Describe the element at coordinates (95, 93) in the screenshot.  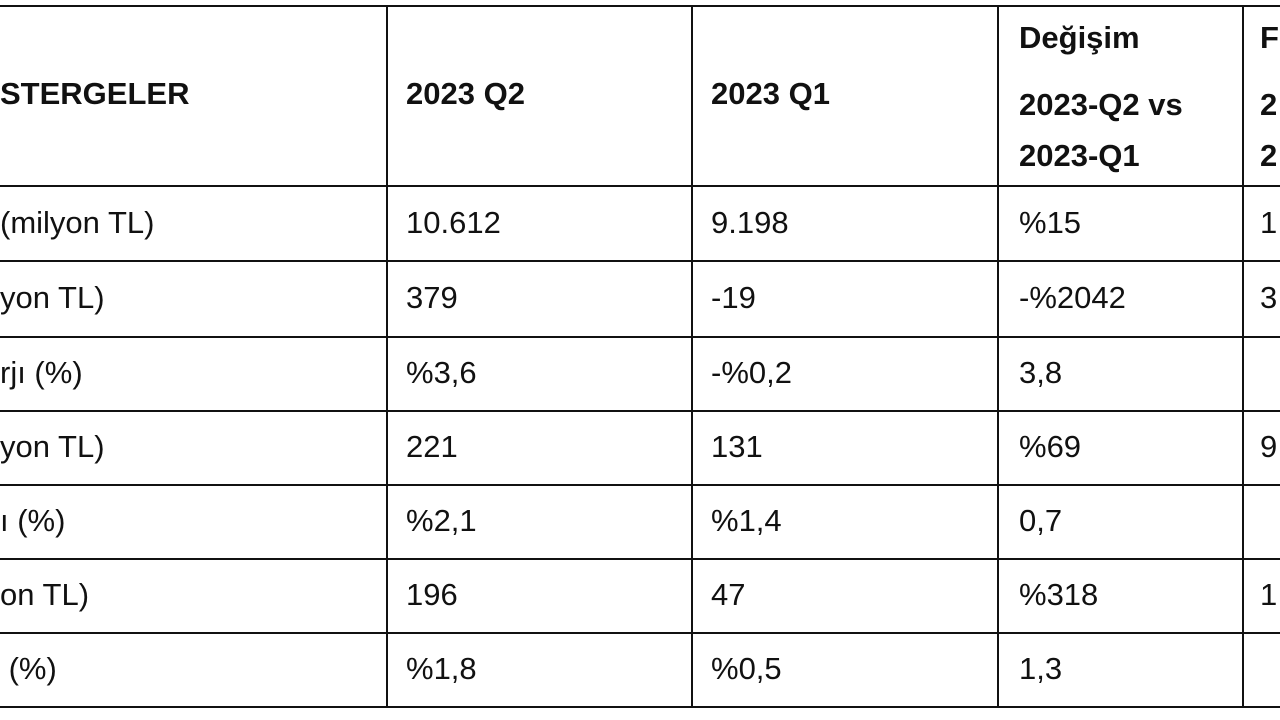
I see `header-cell: STERGELER` at that location.